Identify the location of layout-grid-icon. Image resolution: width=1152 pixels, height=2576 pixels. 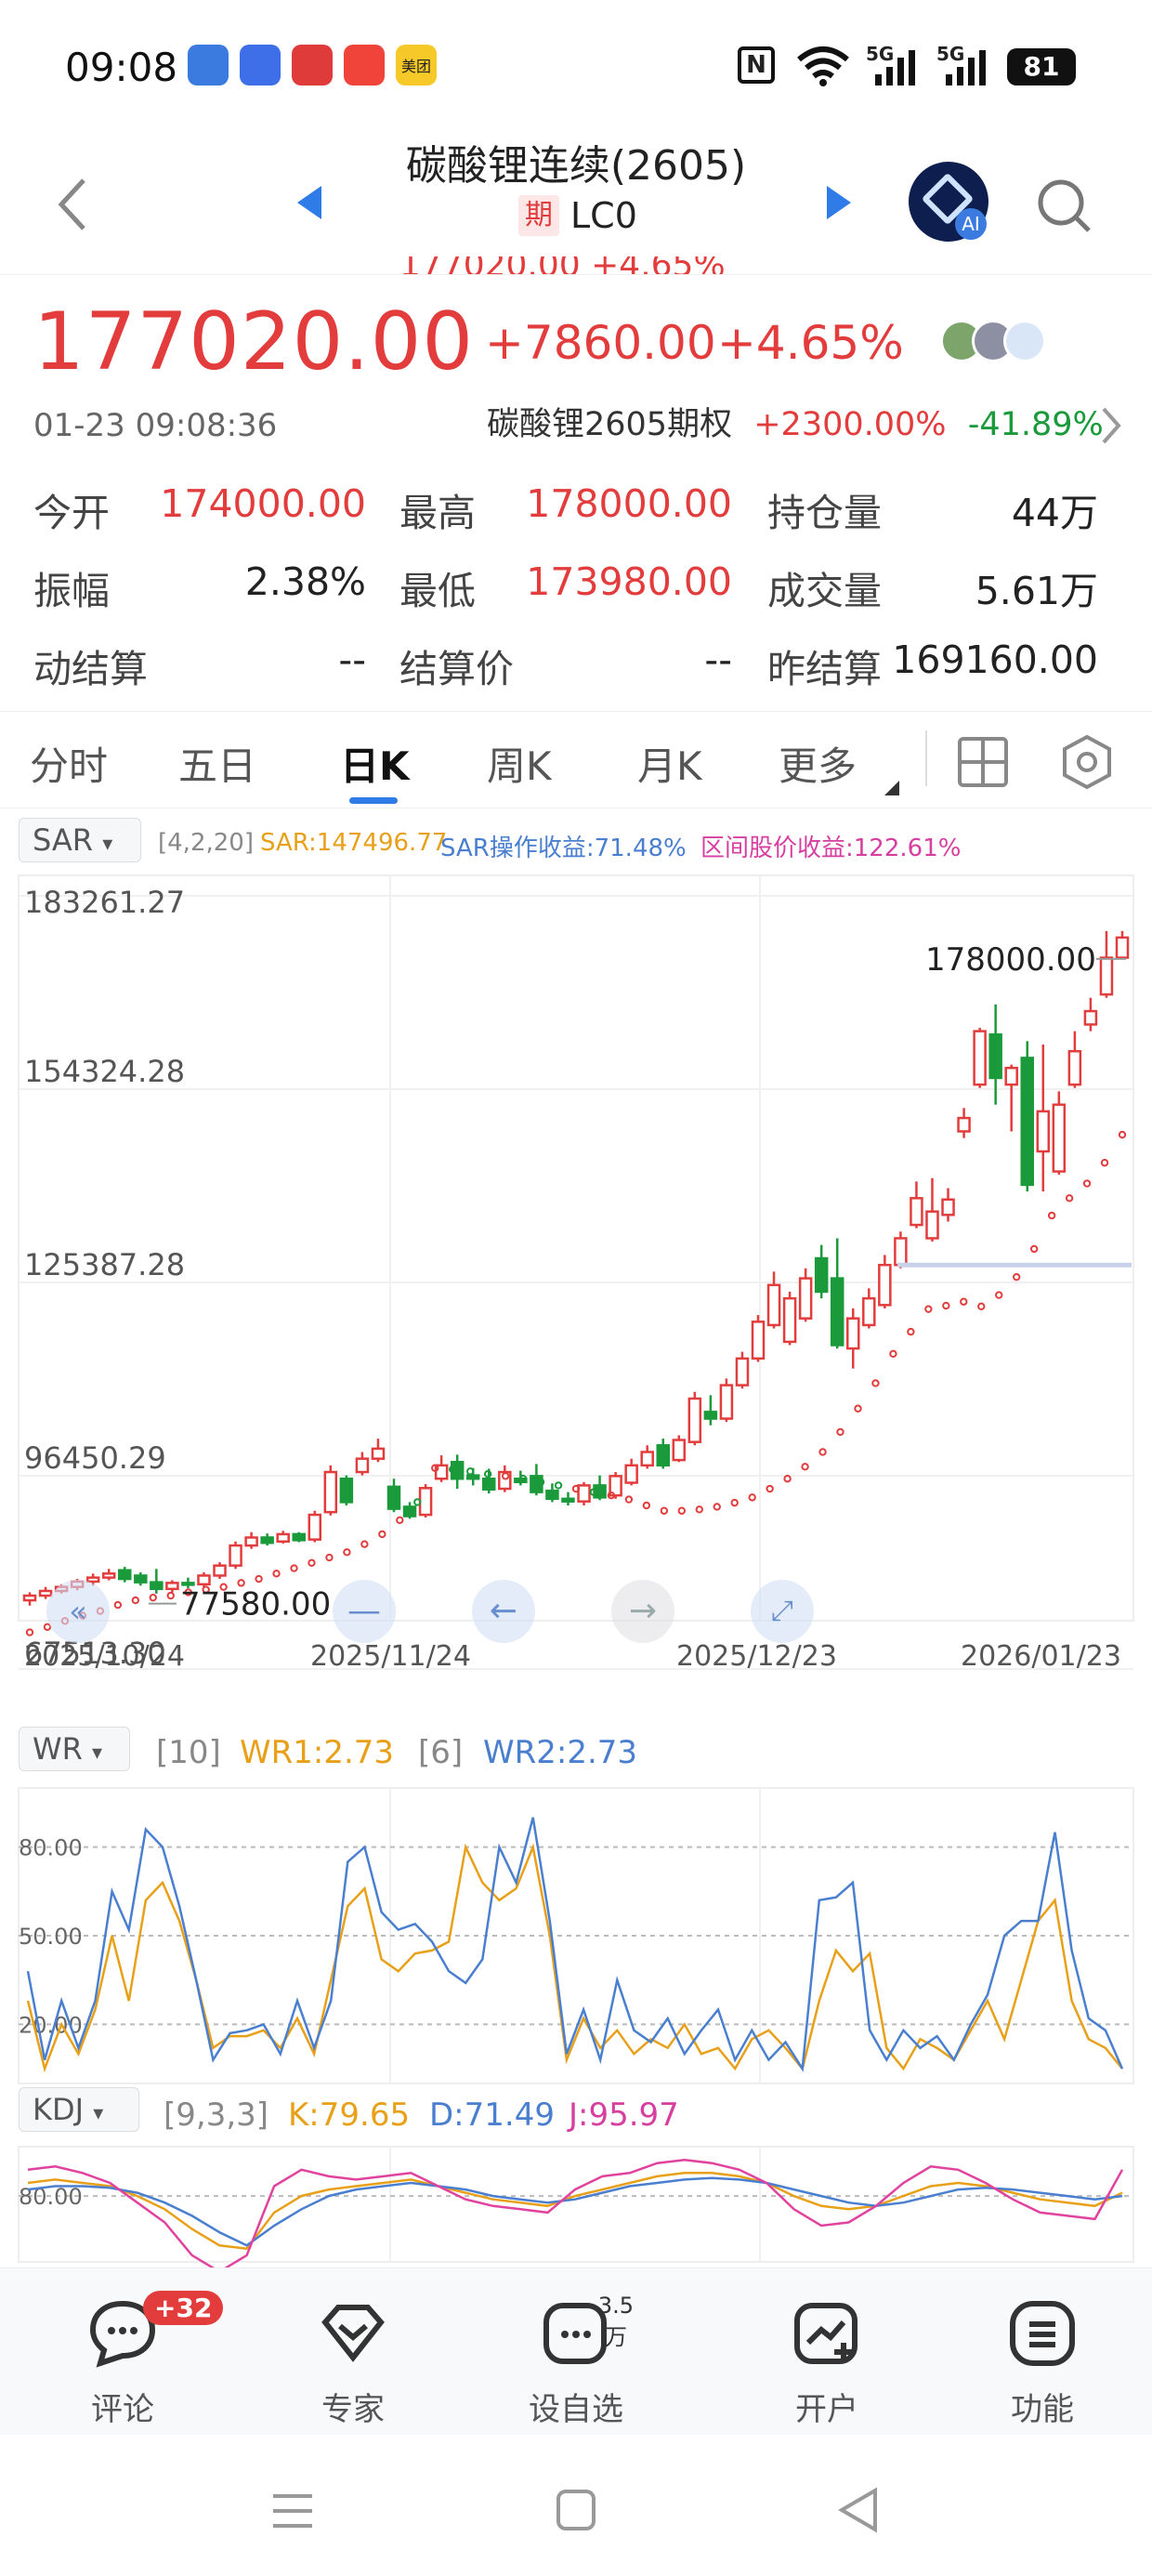
(983, 762).